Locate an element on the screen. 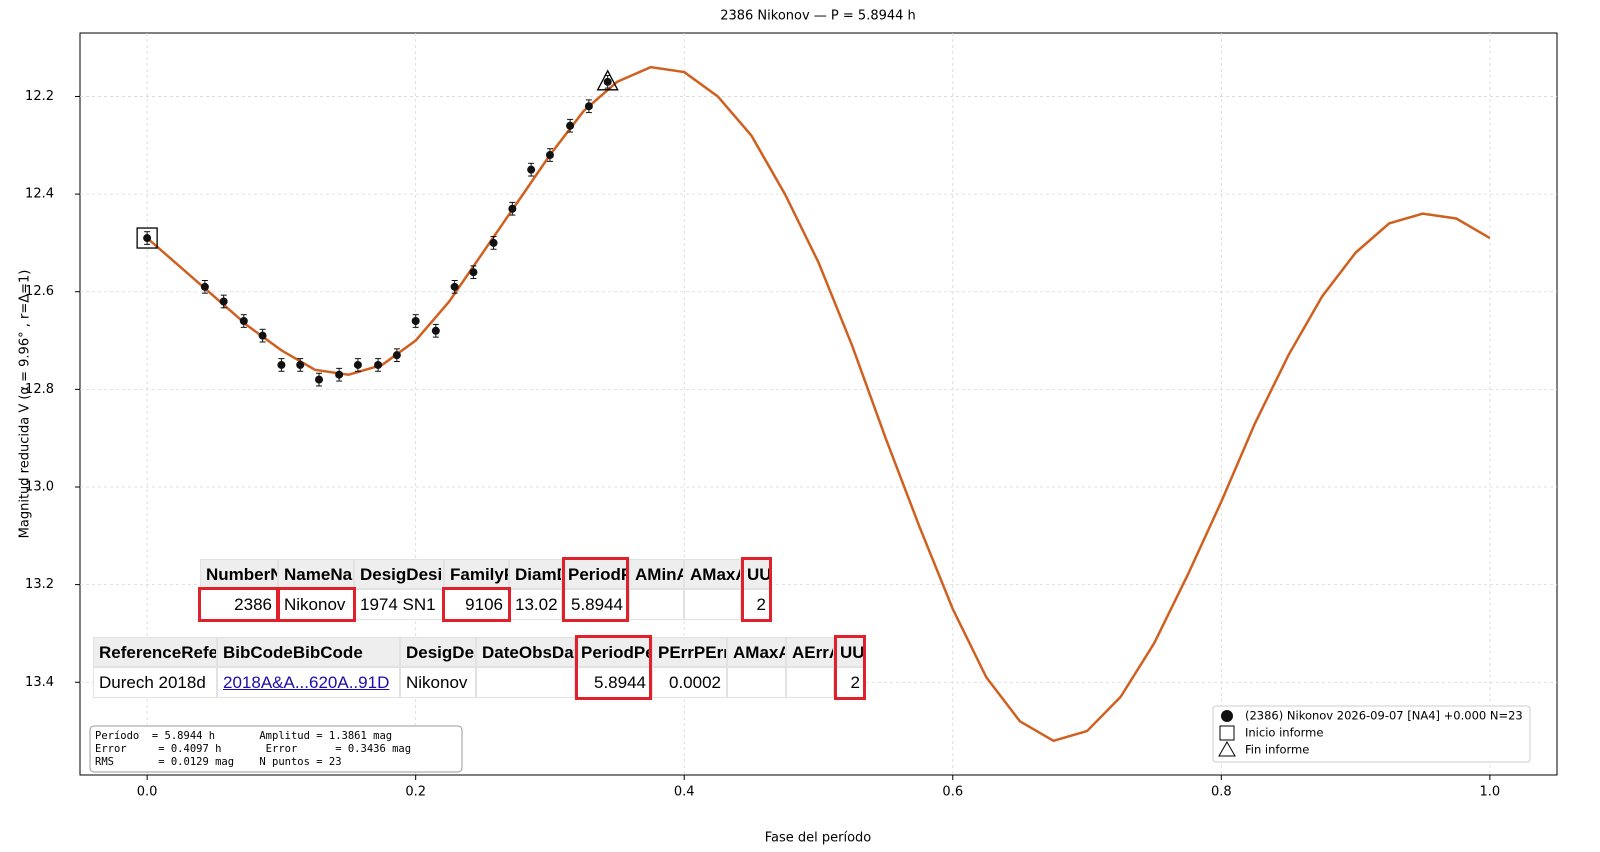  y-tick-label: 12.6 is located at coordinates (39, 291).